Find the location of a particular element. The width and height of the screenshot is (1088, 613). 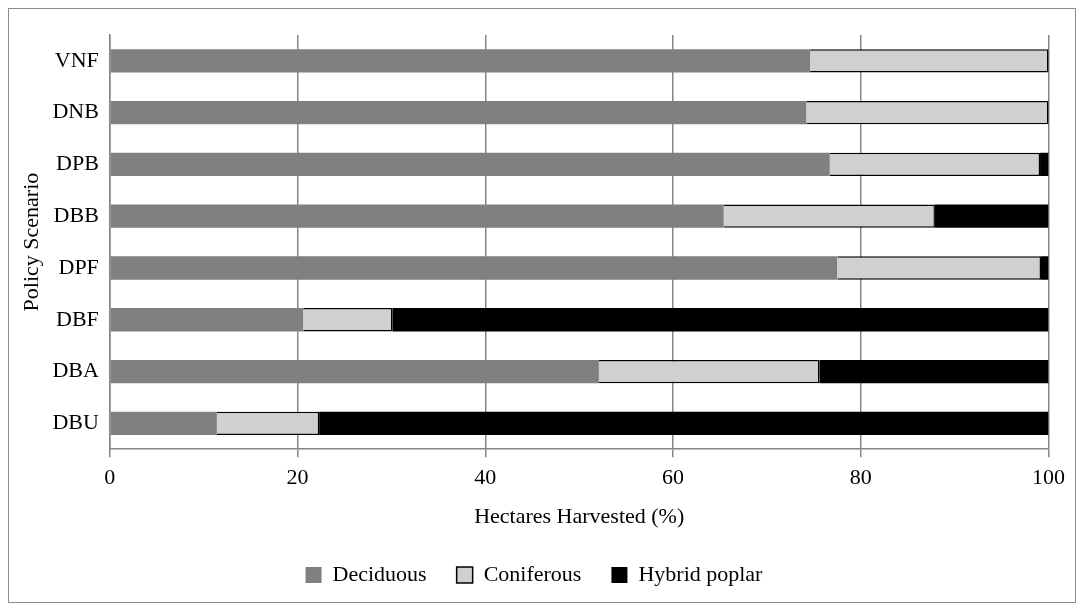

y-tick-label: DNB is located at coordinates (75, 111).